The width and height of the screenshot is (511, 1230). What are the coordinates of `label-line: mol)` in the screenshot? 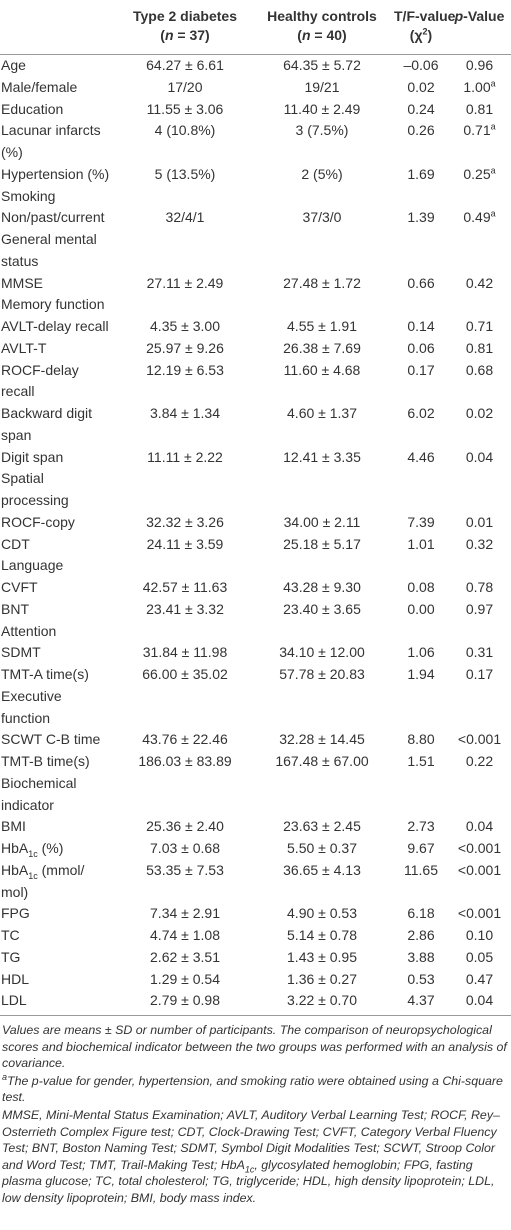 It's located at (60, 893).